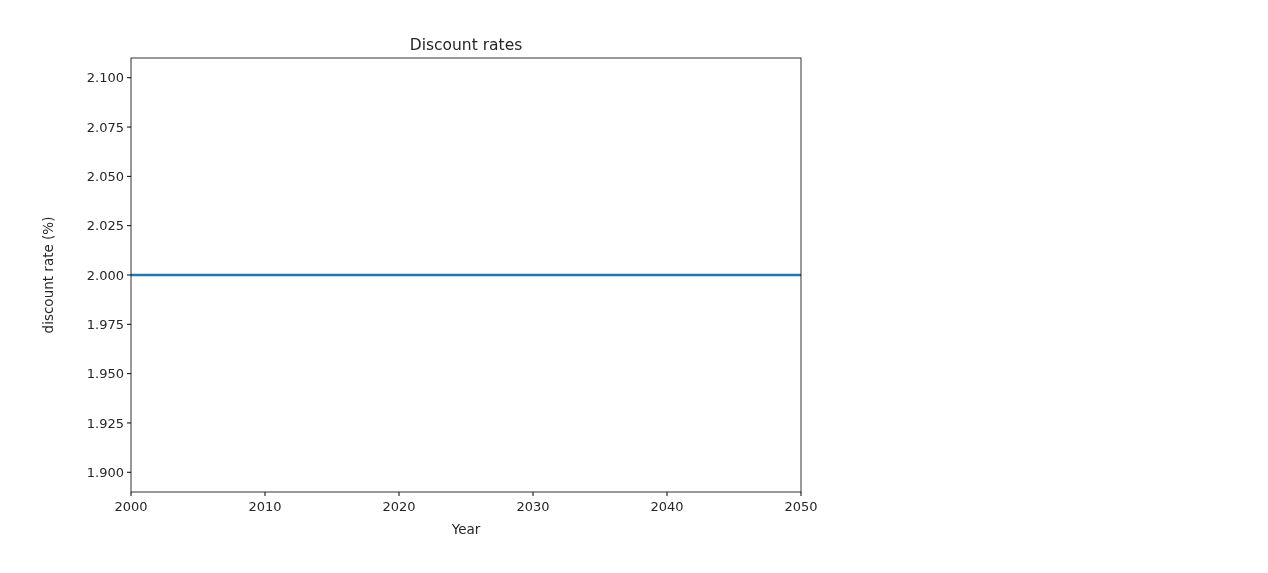  What do you see at coordinates (105, 127) in the screenshot?
I see `y-tick-label: 2.075` at bounding box center [105, 127].